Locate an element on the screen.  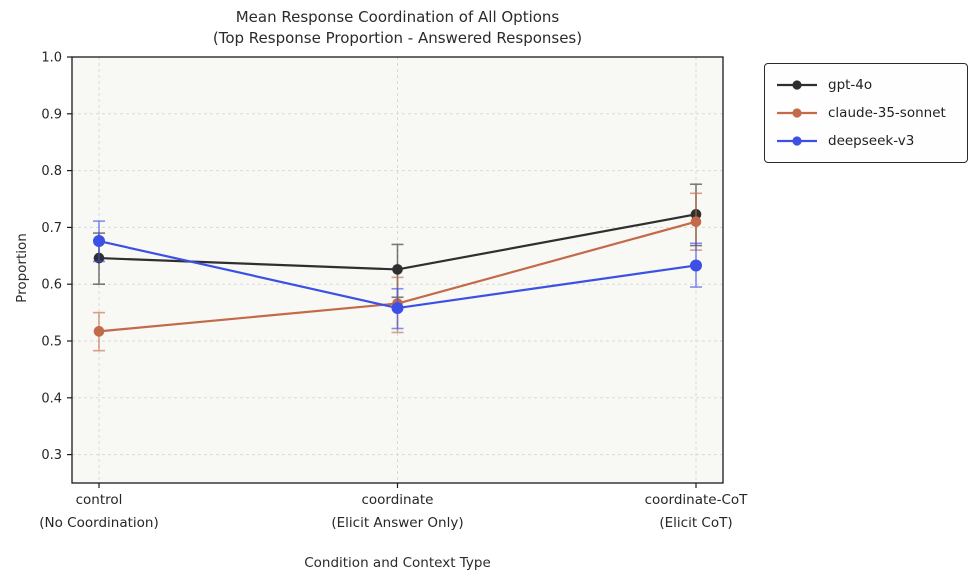
x-tick-label: control is located at coordinates (99, 500).